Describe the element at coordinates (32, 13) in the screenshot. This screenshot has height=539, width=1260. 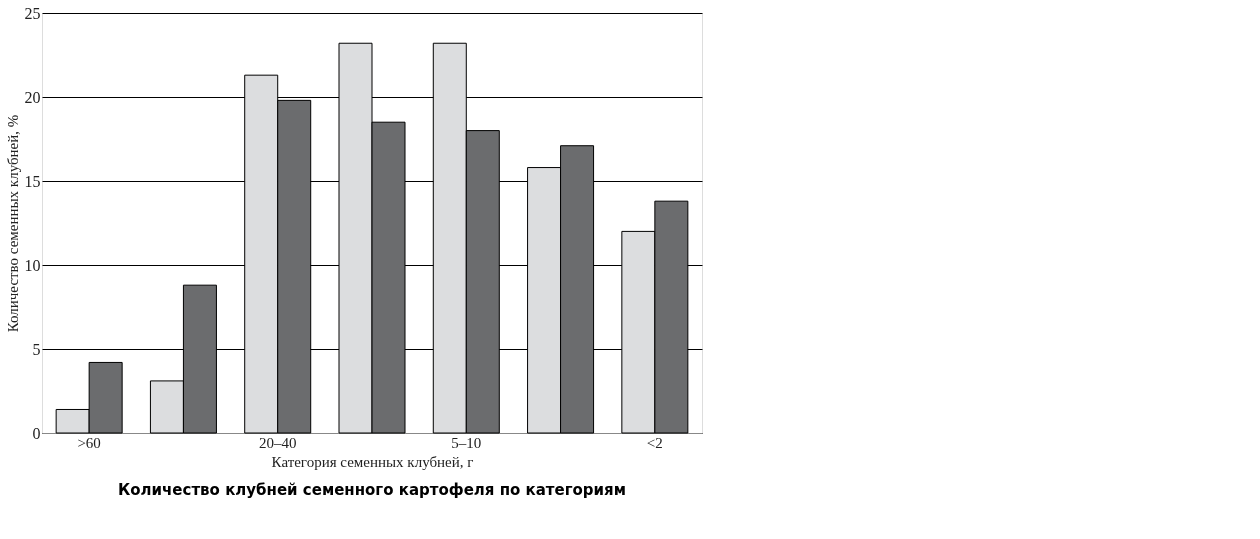
I see `y-tick-label: 25` at that location.